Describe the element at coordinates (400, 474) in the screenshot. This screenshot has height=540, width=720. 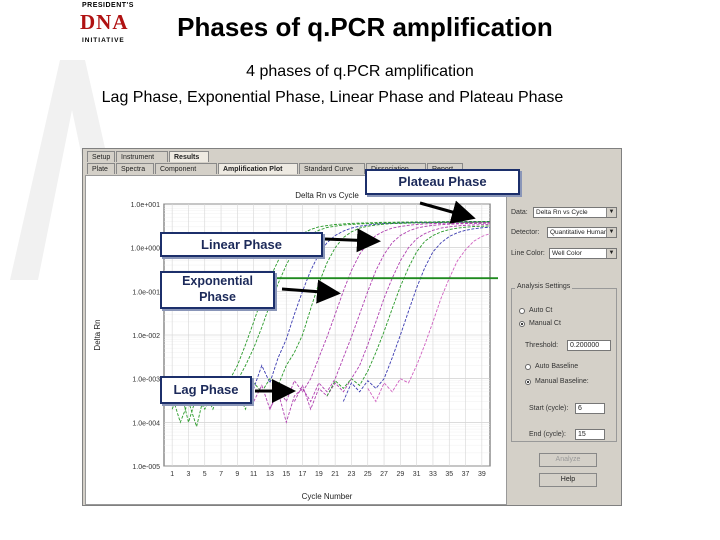
I see `x-tick-label: 29` at that location.